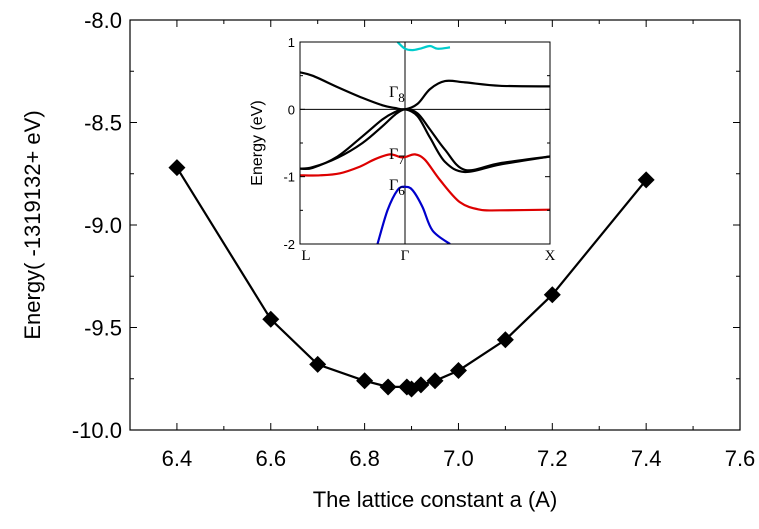  What do you see at coordinates (552, 458) in the screenshot?
I see `x-tick-label: 7.2` at bounding box center [552, 458].